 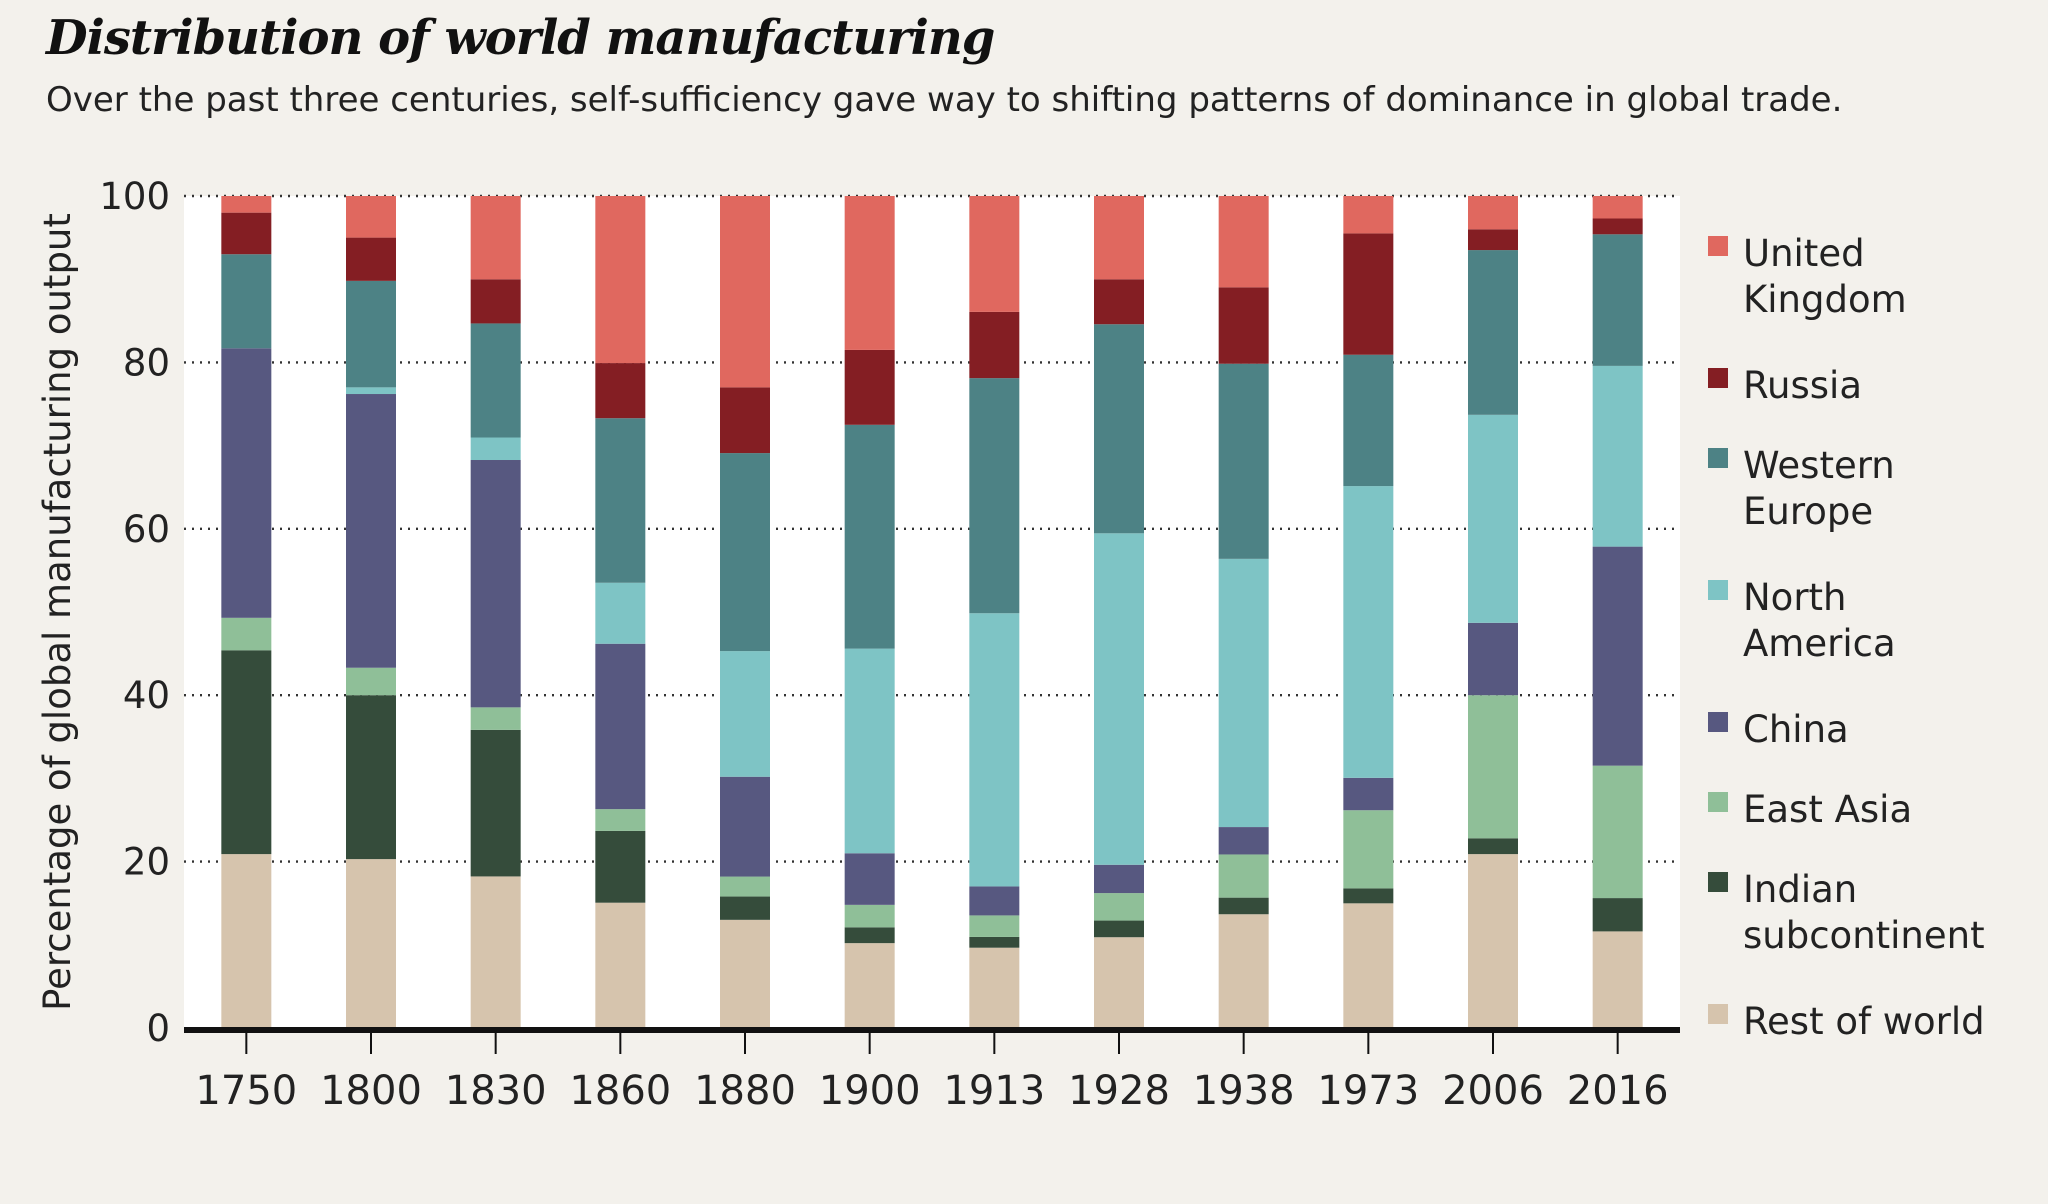 I want to click on y-tick-label-100: 100, so click(x=134, y=196).